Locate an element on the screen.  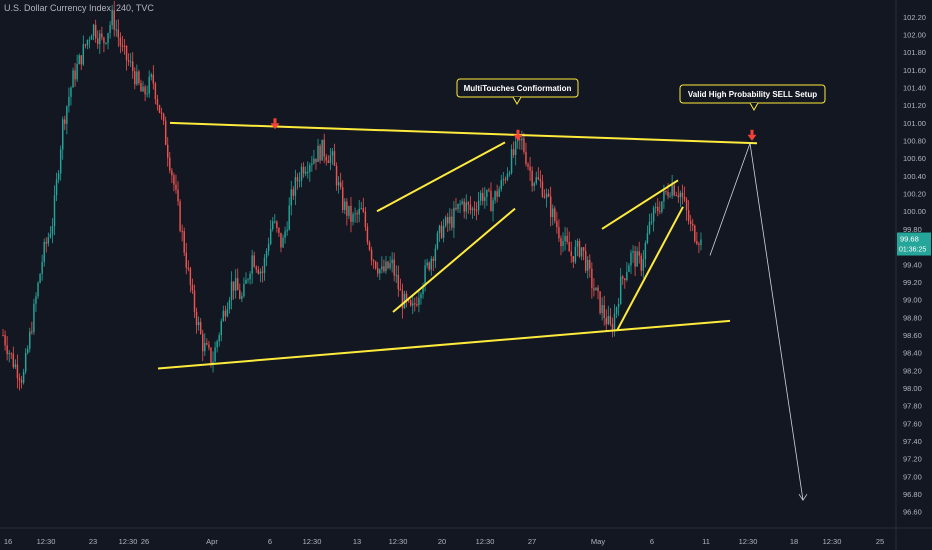
y-tick-label: 99.80 is located at coordinates (912, 229).